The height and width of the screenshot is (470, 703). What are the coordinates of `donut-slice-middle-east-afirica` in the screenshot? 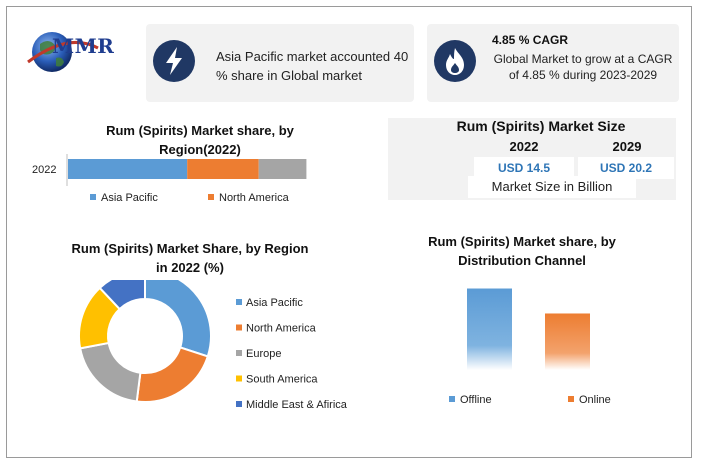 It's located at (122, 295).